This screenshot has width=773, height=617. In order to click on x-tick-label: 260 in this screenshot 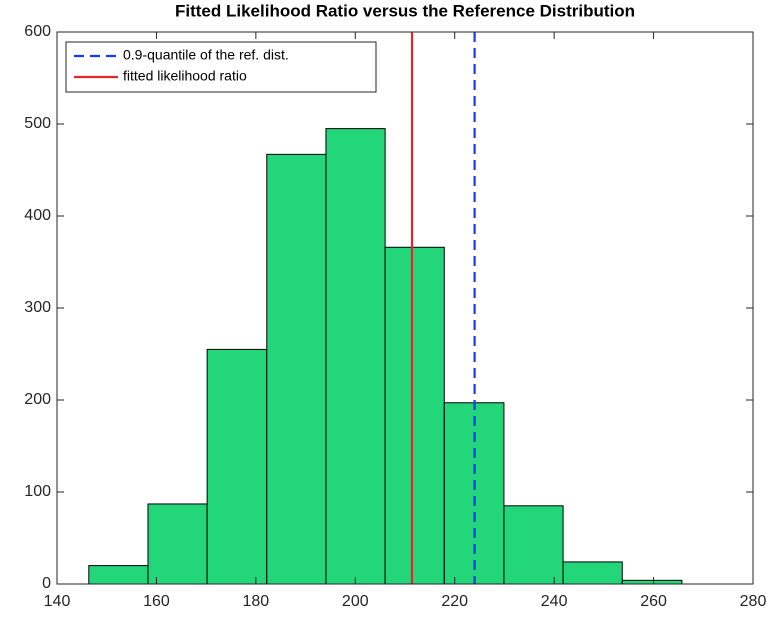, I will do `click(653, 601)`.